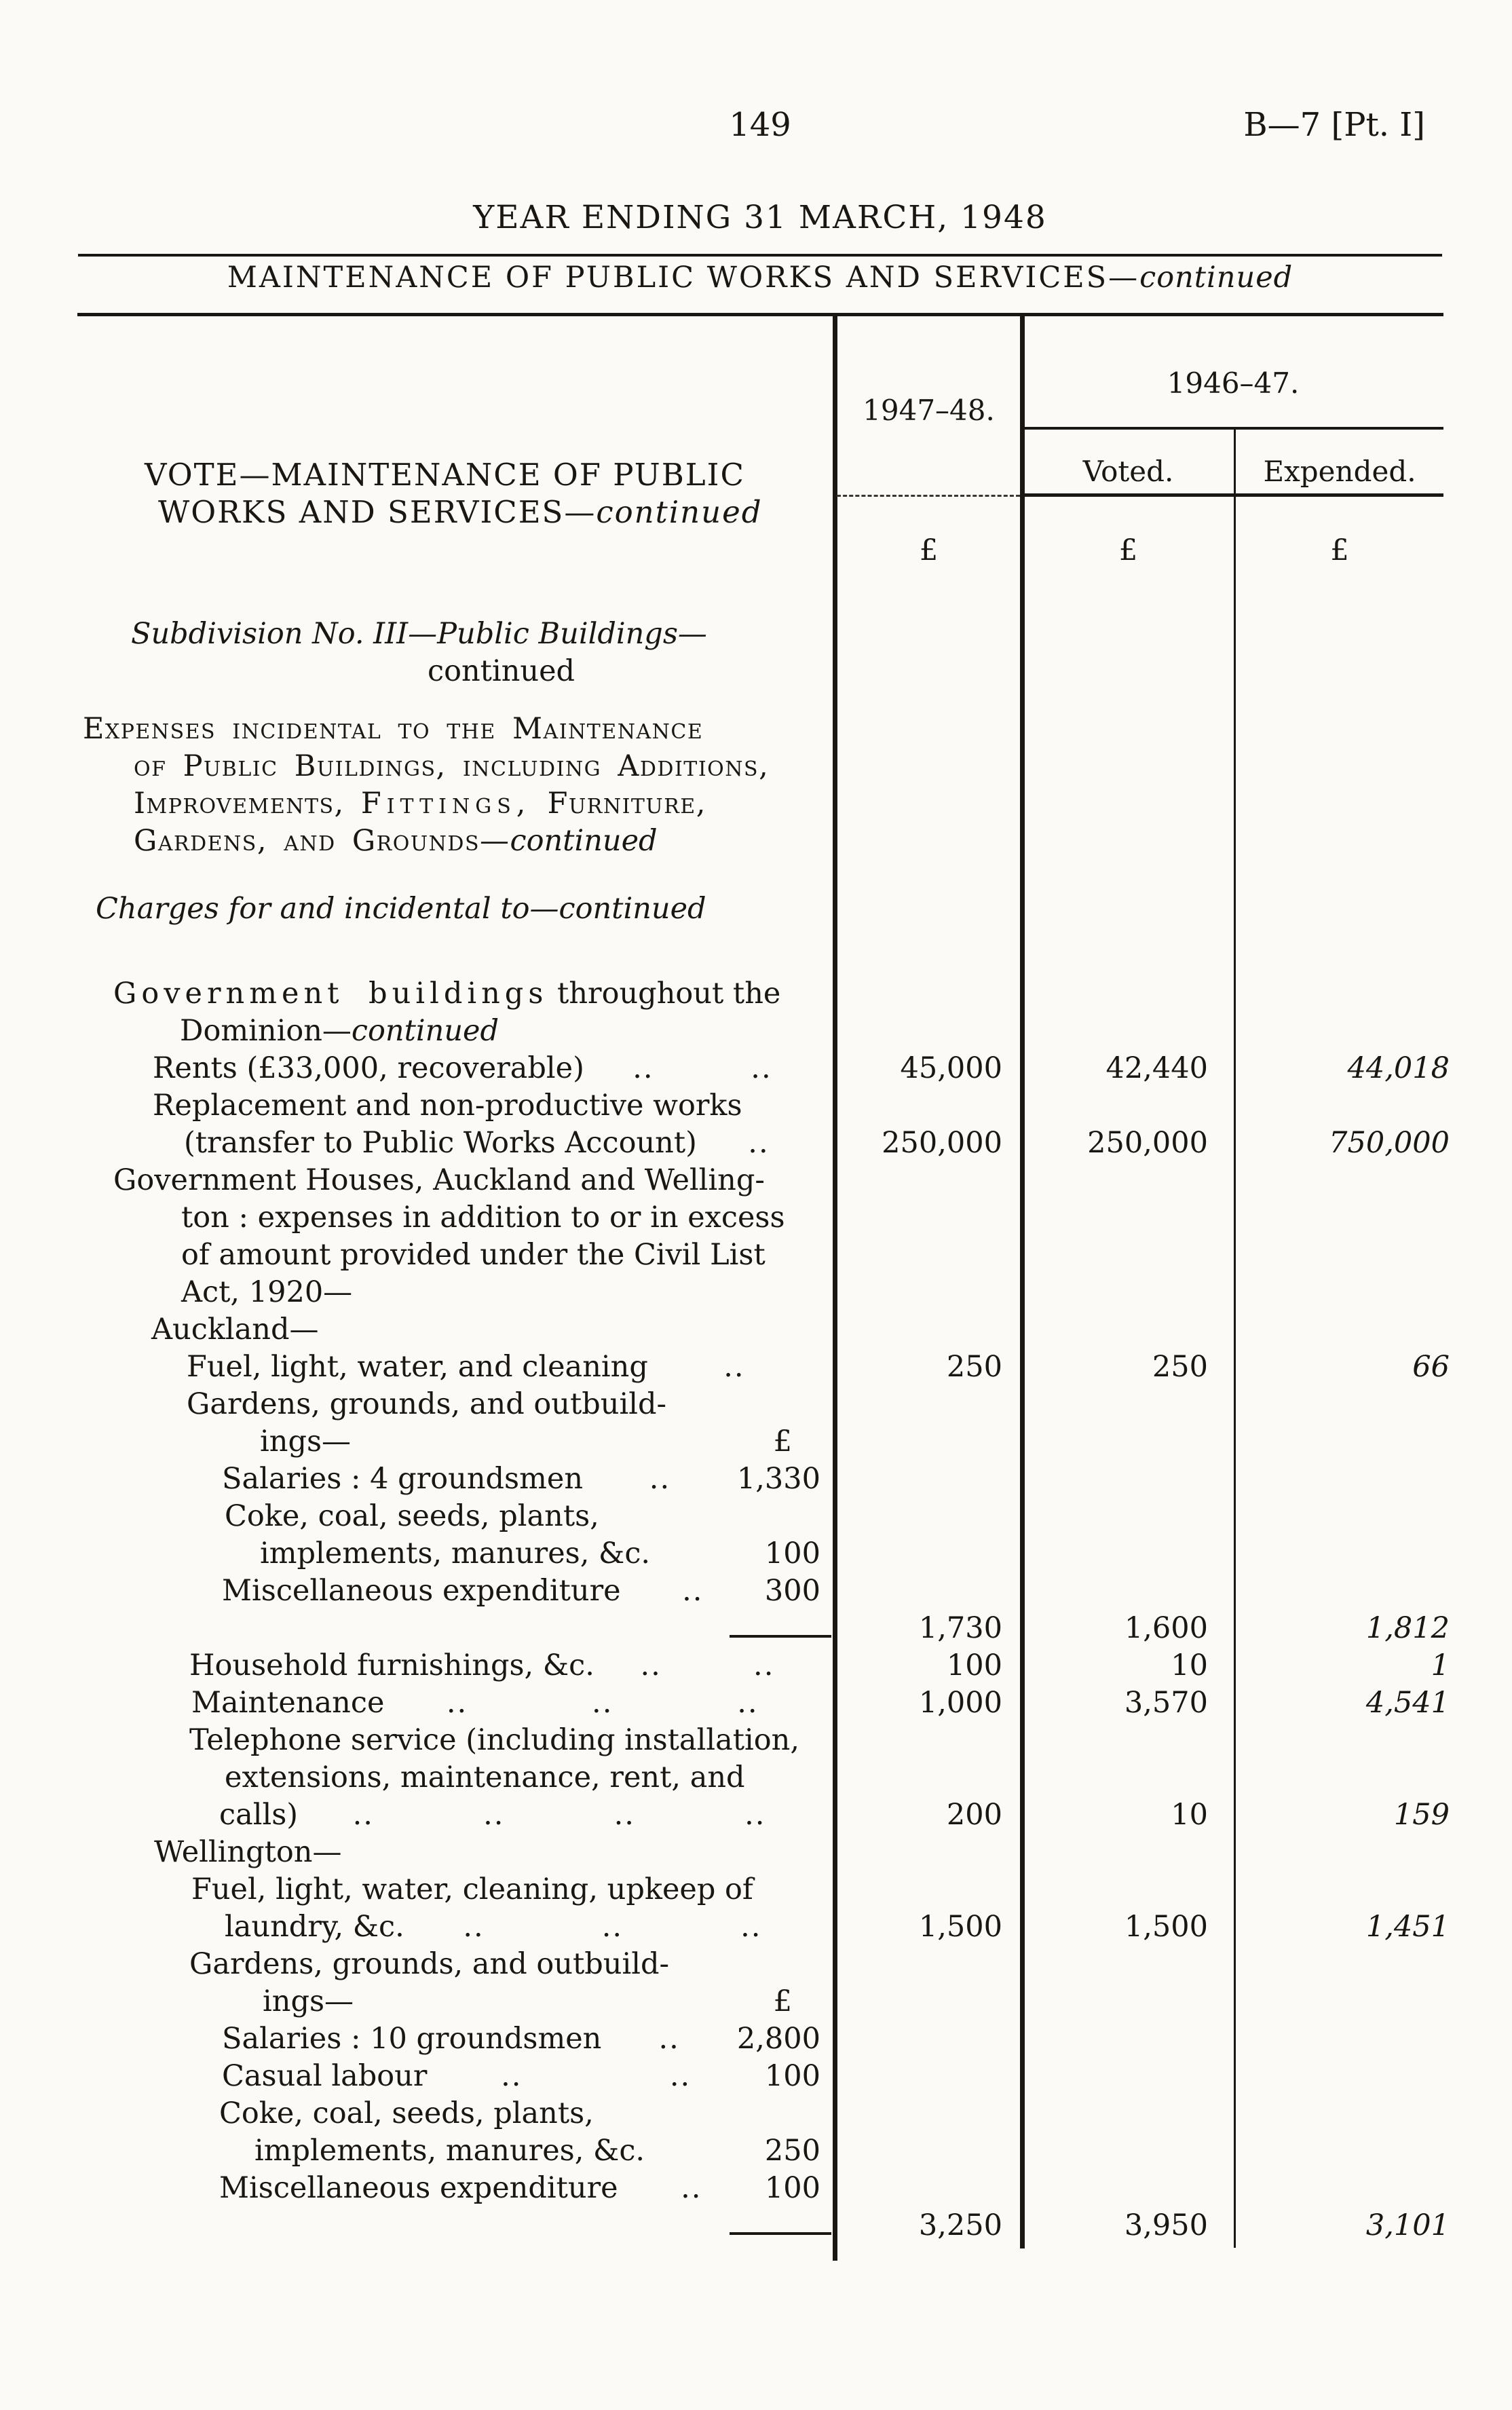  Describe the element at coordinates (760, 217) in the screenshot. I see `year-heading: YEAR ENDING 31 MARCH, 1948` at that location.